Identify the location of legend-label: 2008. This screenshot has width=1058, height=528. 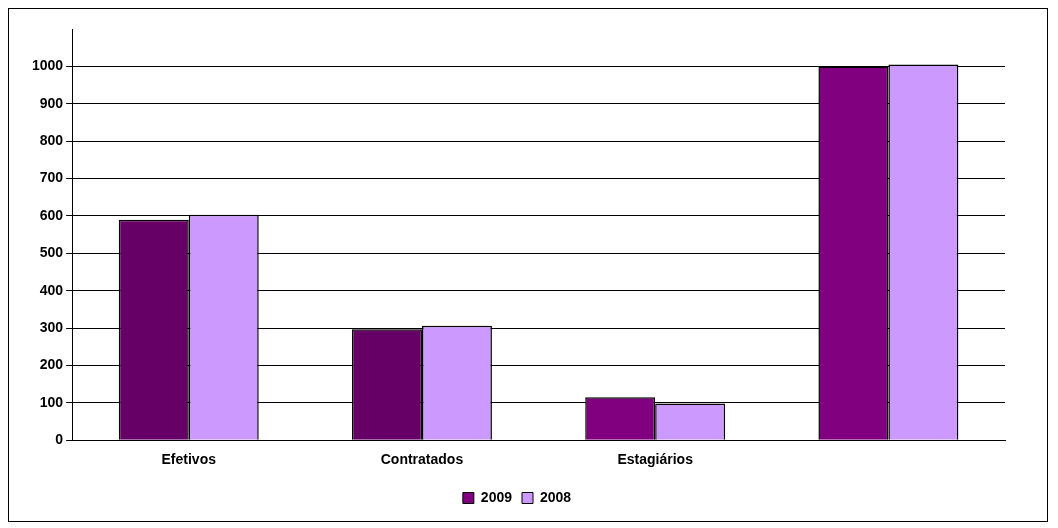
(556, 496).